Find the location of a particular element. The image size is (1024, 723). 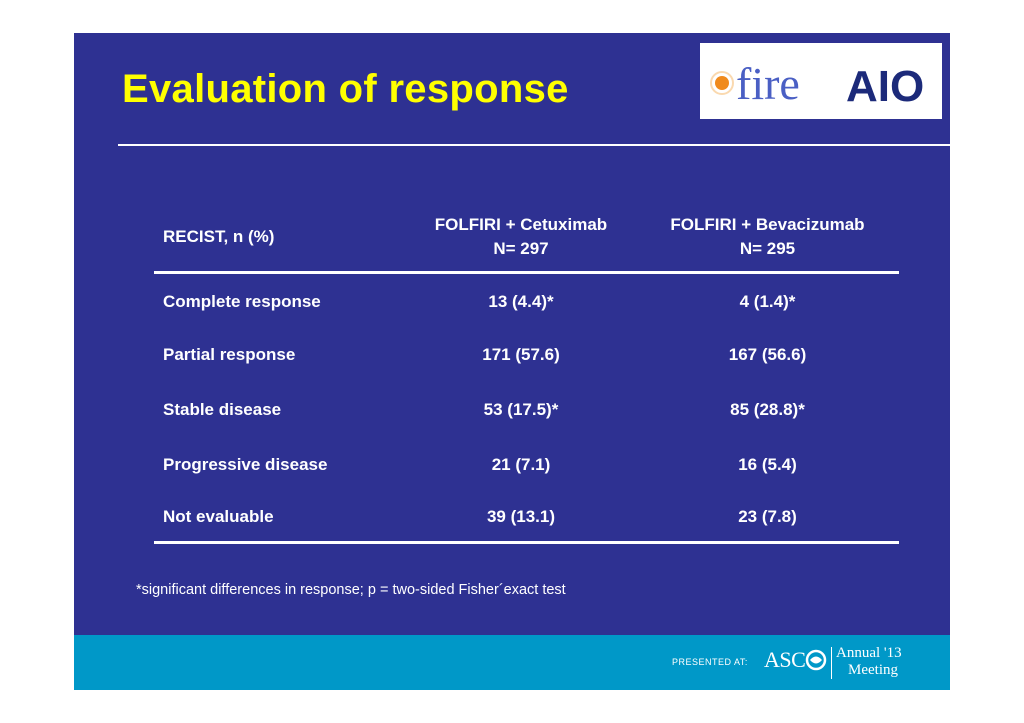

row-label: Complete response is located at coordinates (242, 301).